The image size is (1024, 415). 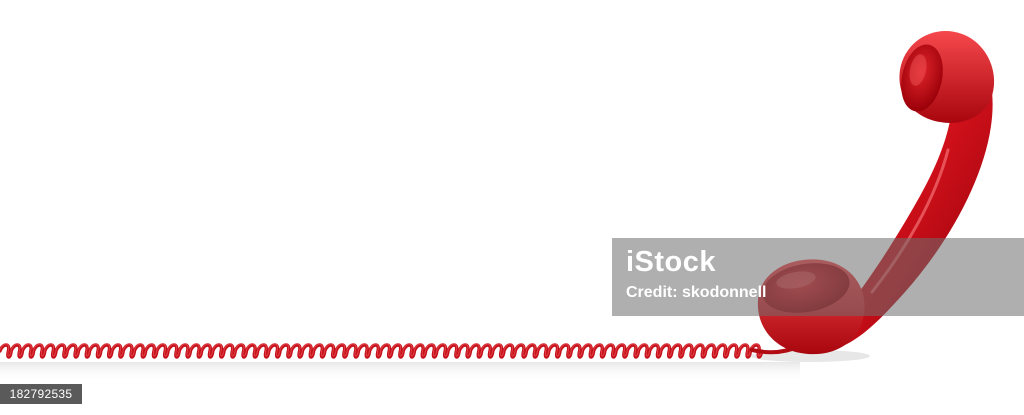 I want to click on earpiece-face, so click(x=922, y=78).